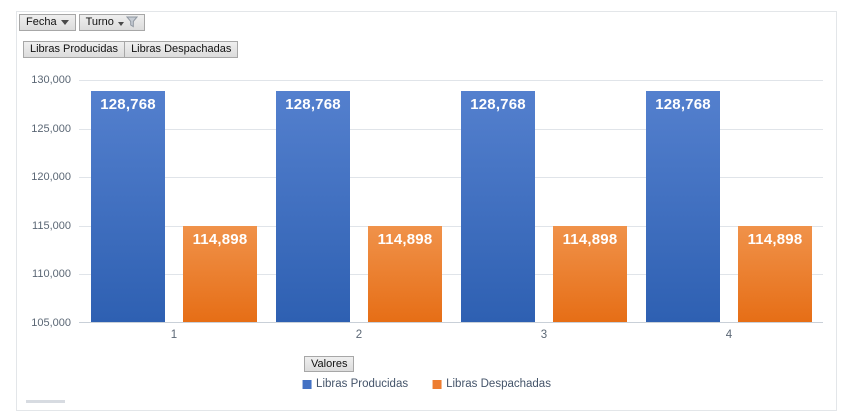  I want to click on field-button-valores-label: Valores, so click(329, 363).